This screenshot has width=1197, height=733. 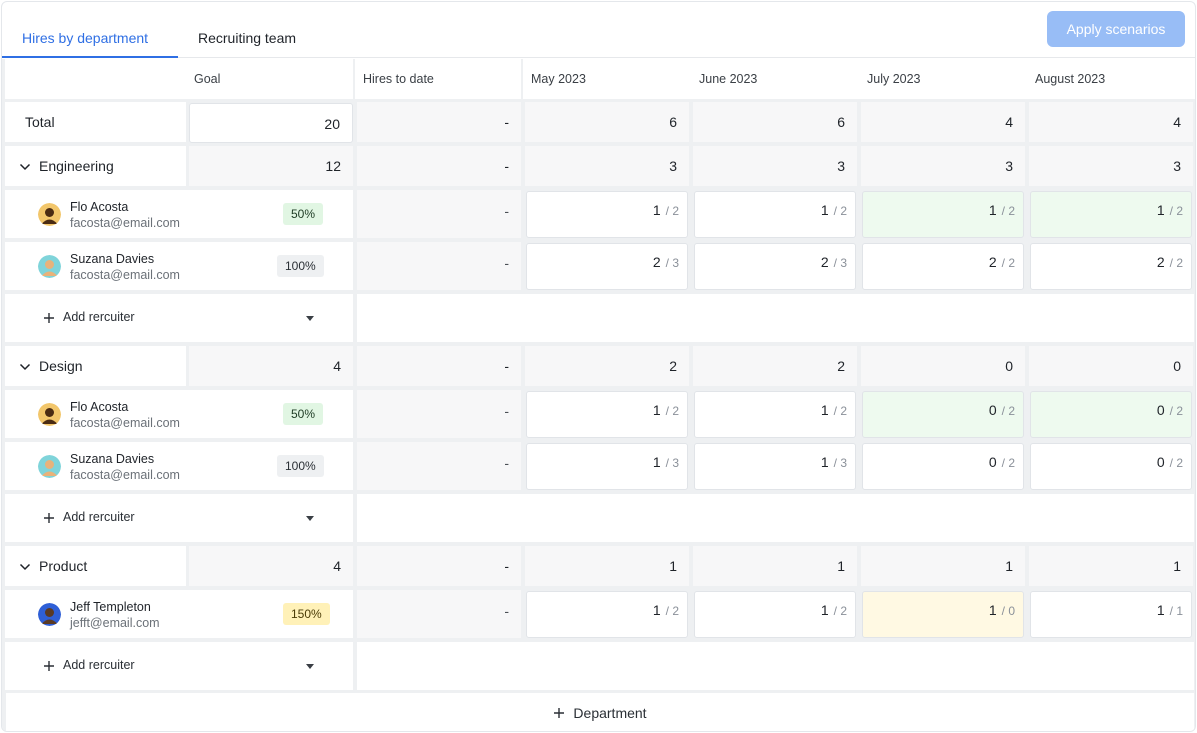 What do you see at coordinates (607, 79) in the screenshot?
I see `header-month: May 2023` at bounding box center [607, 79].